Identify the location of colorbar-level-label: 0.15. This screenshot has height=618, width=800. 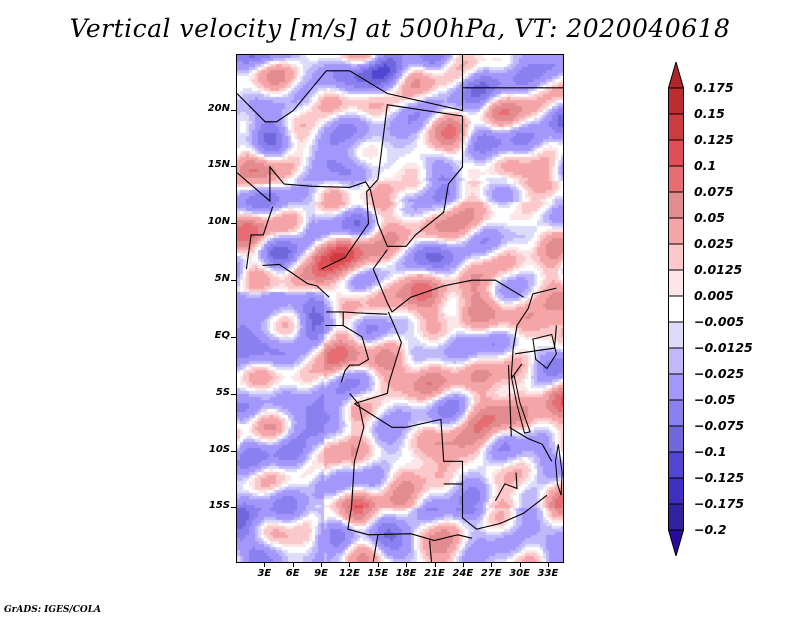
(709, 113).